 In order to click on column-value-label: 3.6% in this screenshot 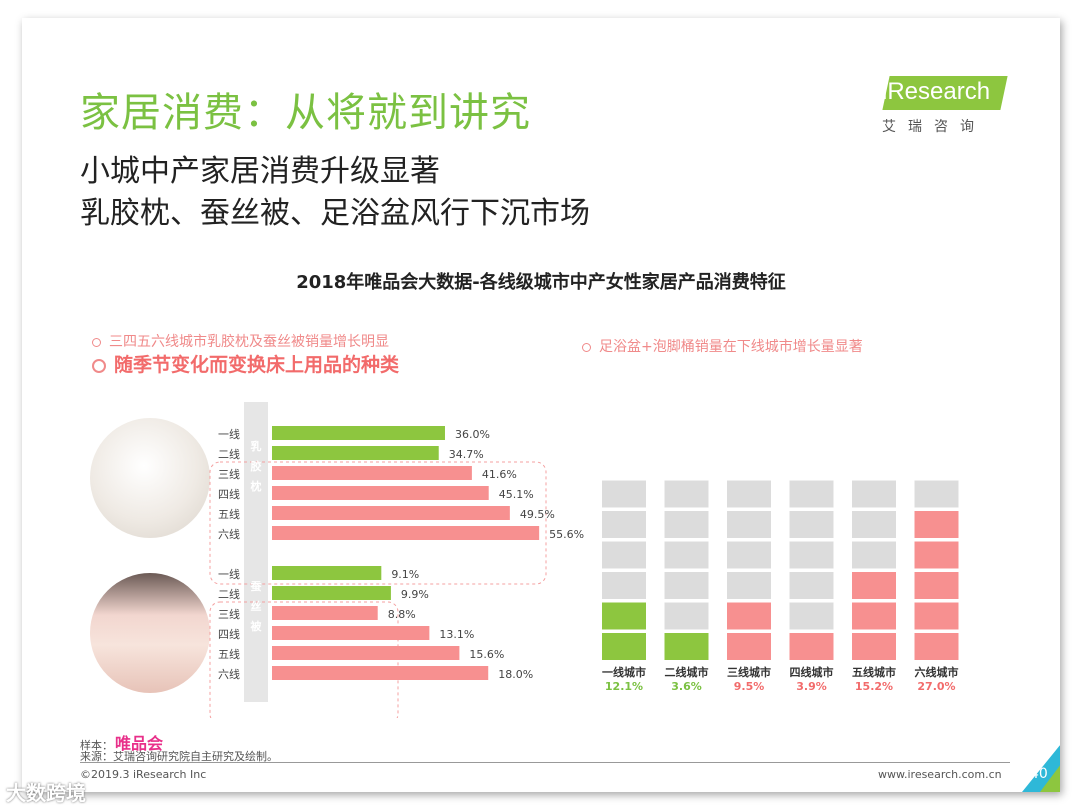, I will do `click(686, 686)`.